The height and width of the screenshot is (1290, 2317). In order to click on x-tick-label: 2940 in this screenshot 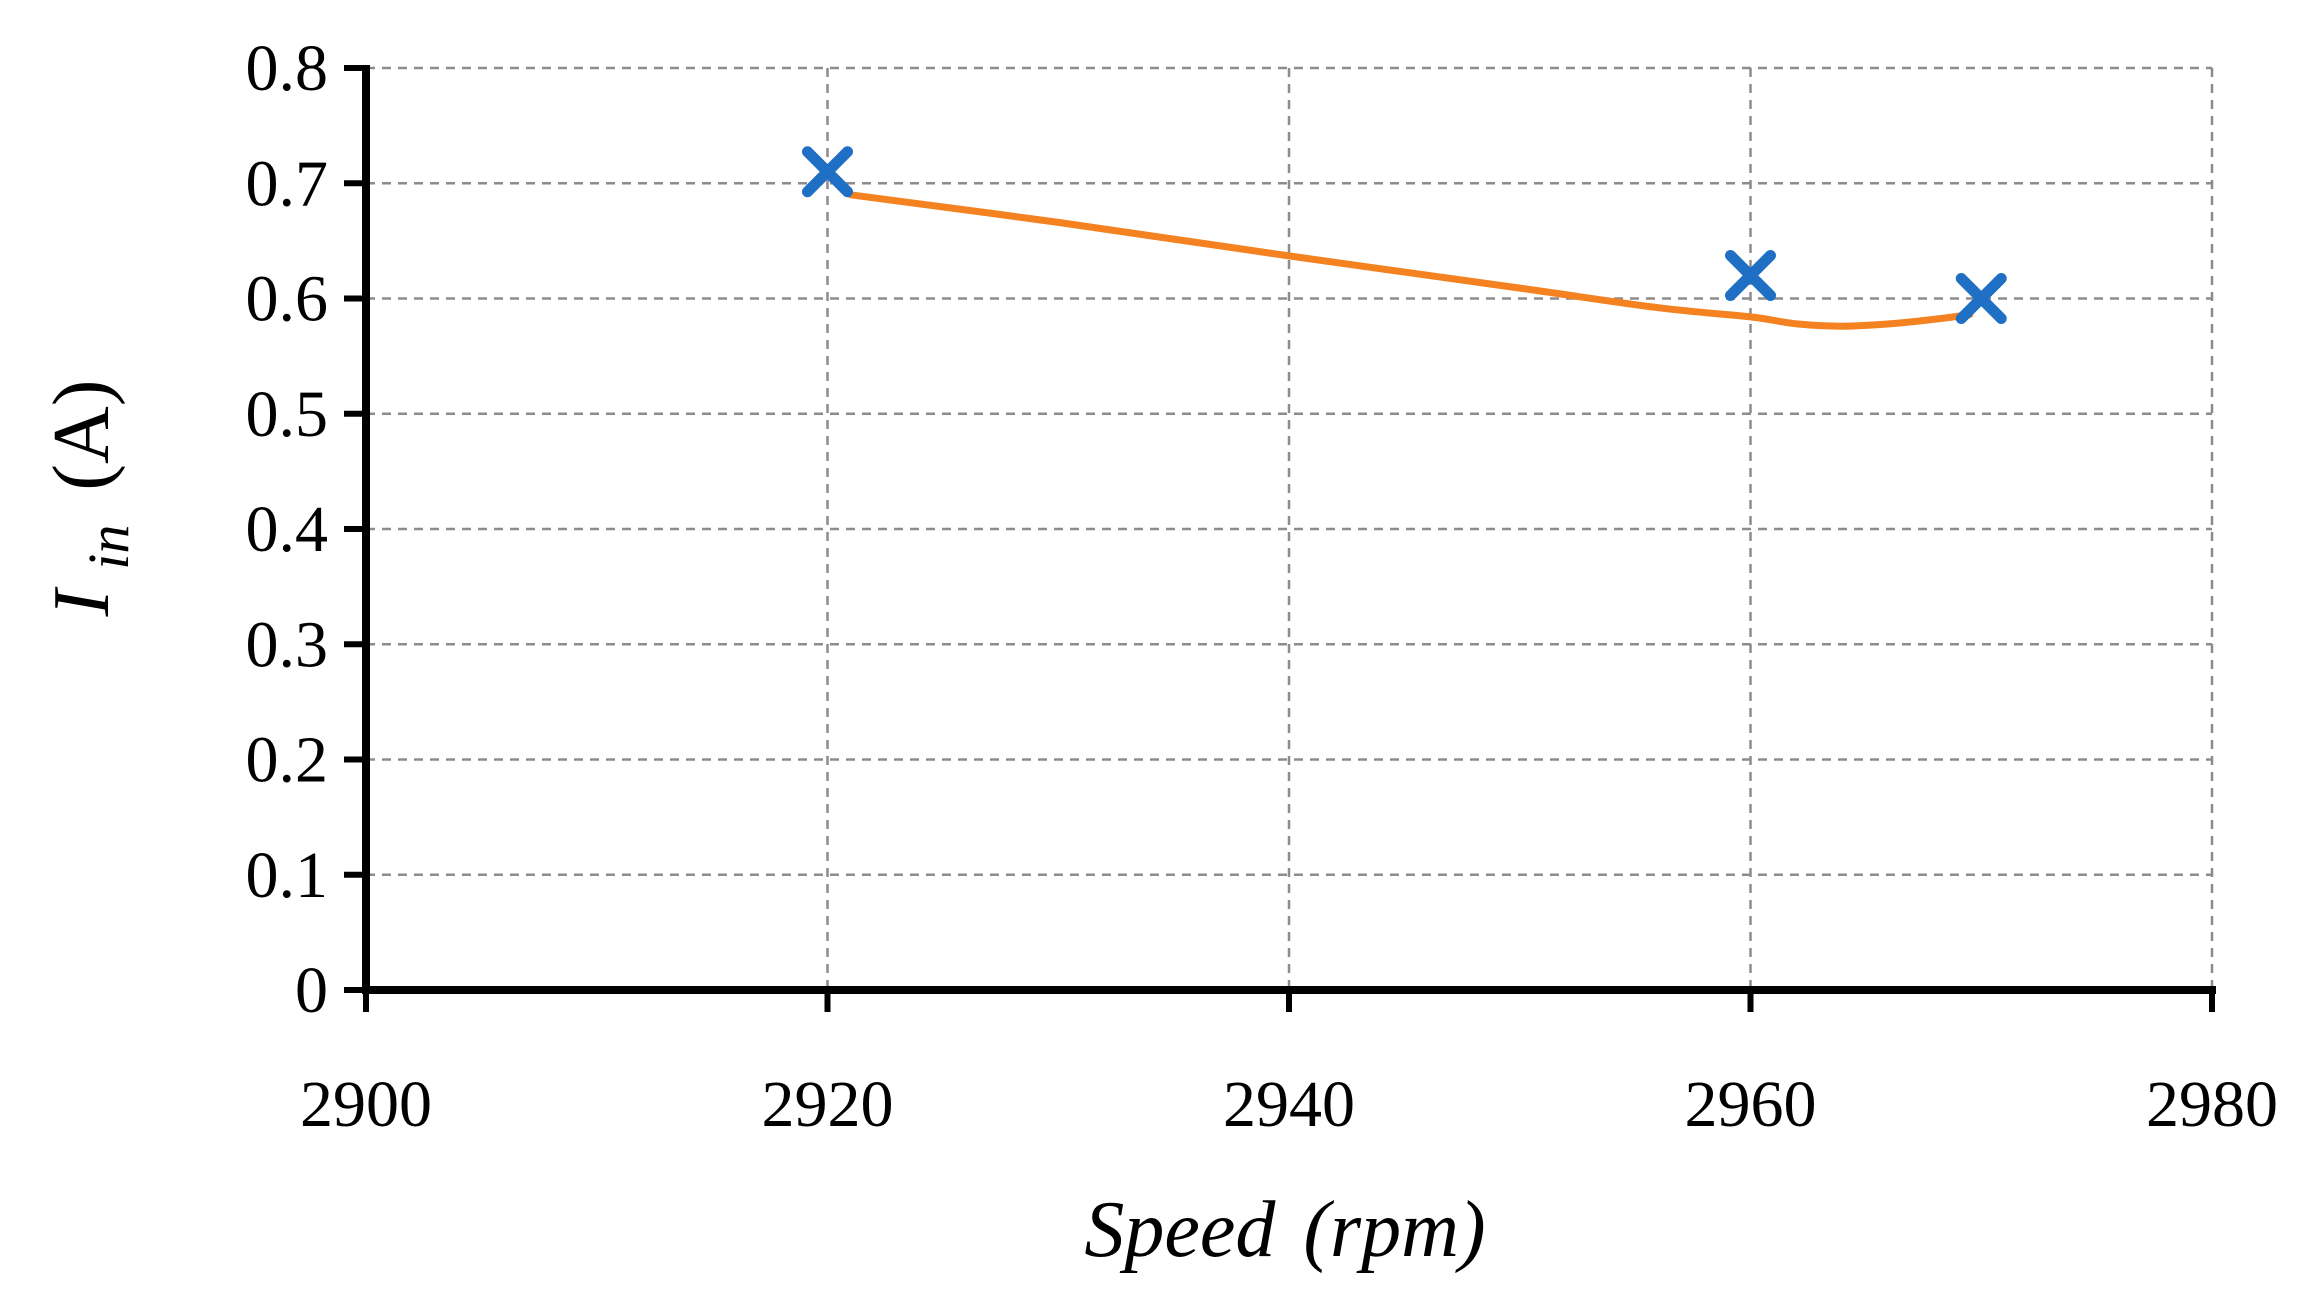, I will do `click(1289, 1104)`.